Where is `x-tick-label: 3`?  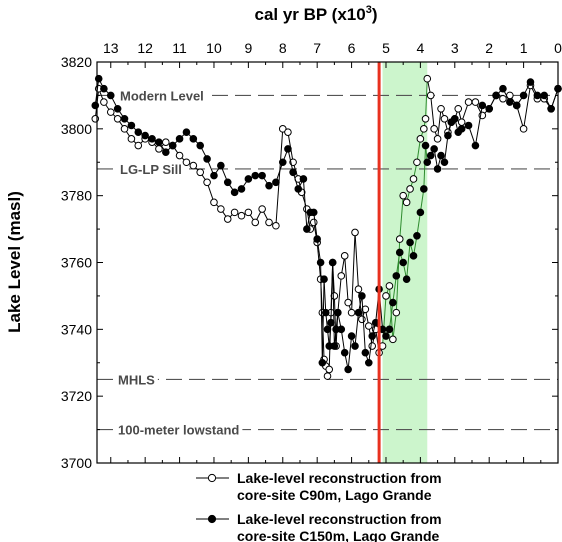 x-tick-label: 3 is located at coordinates (455, 48).